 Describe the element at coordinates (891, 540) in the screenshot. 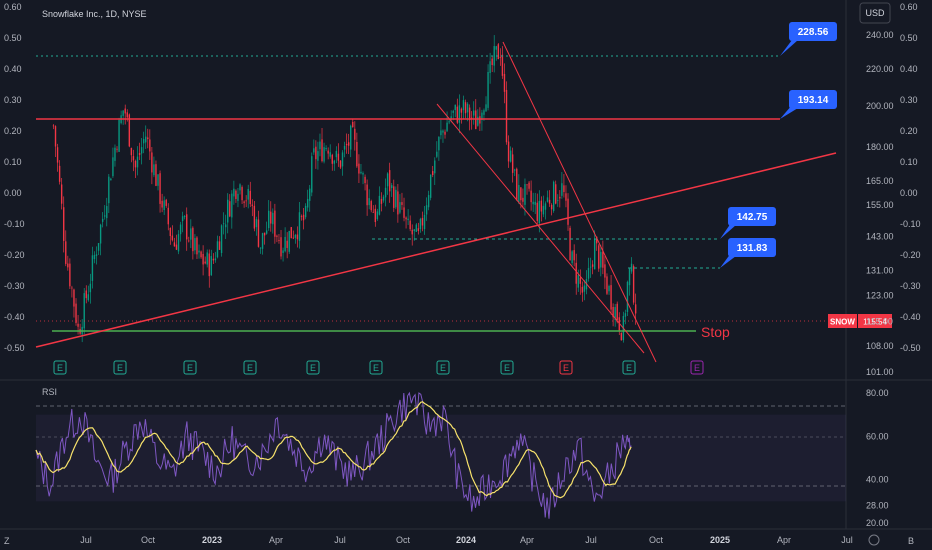

I see `settings-button: B` at that location.